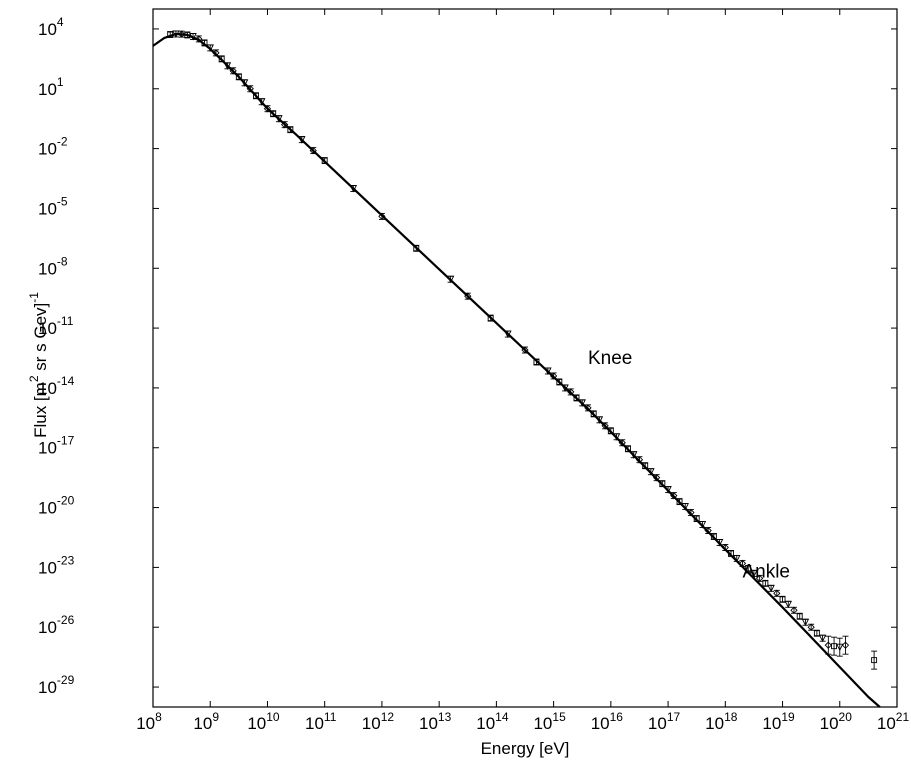 The image size is (911, 766). I want to click on x-tick-label: 1018, so click(721, 721).